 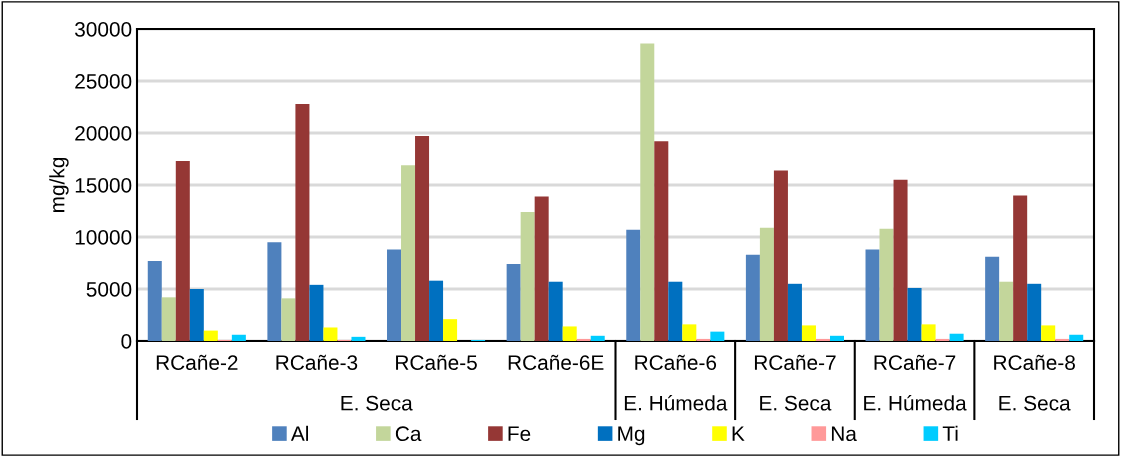 I want to click on y-tick-label: 25000, so click(x=103, y=81).